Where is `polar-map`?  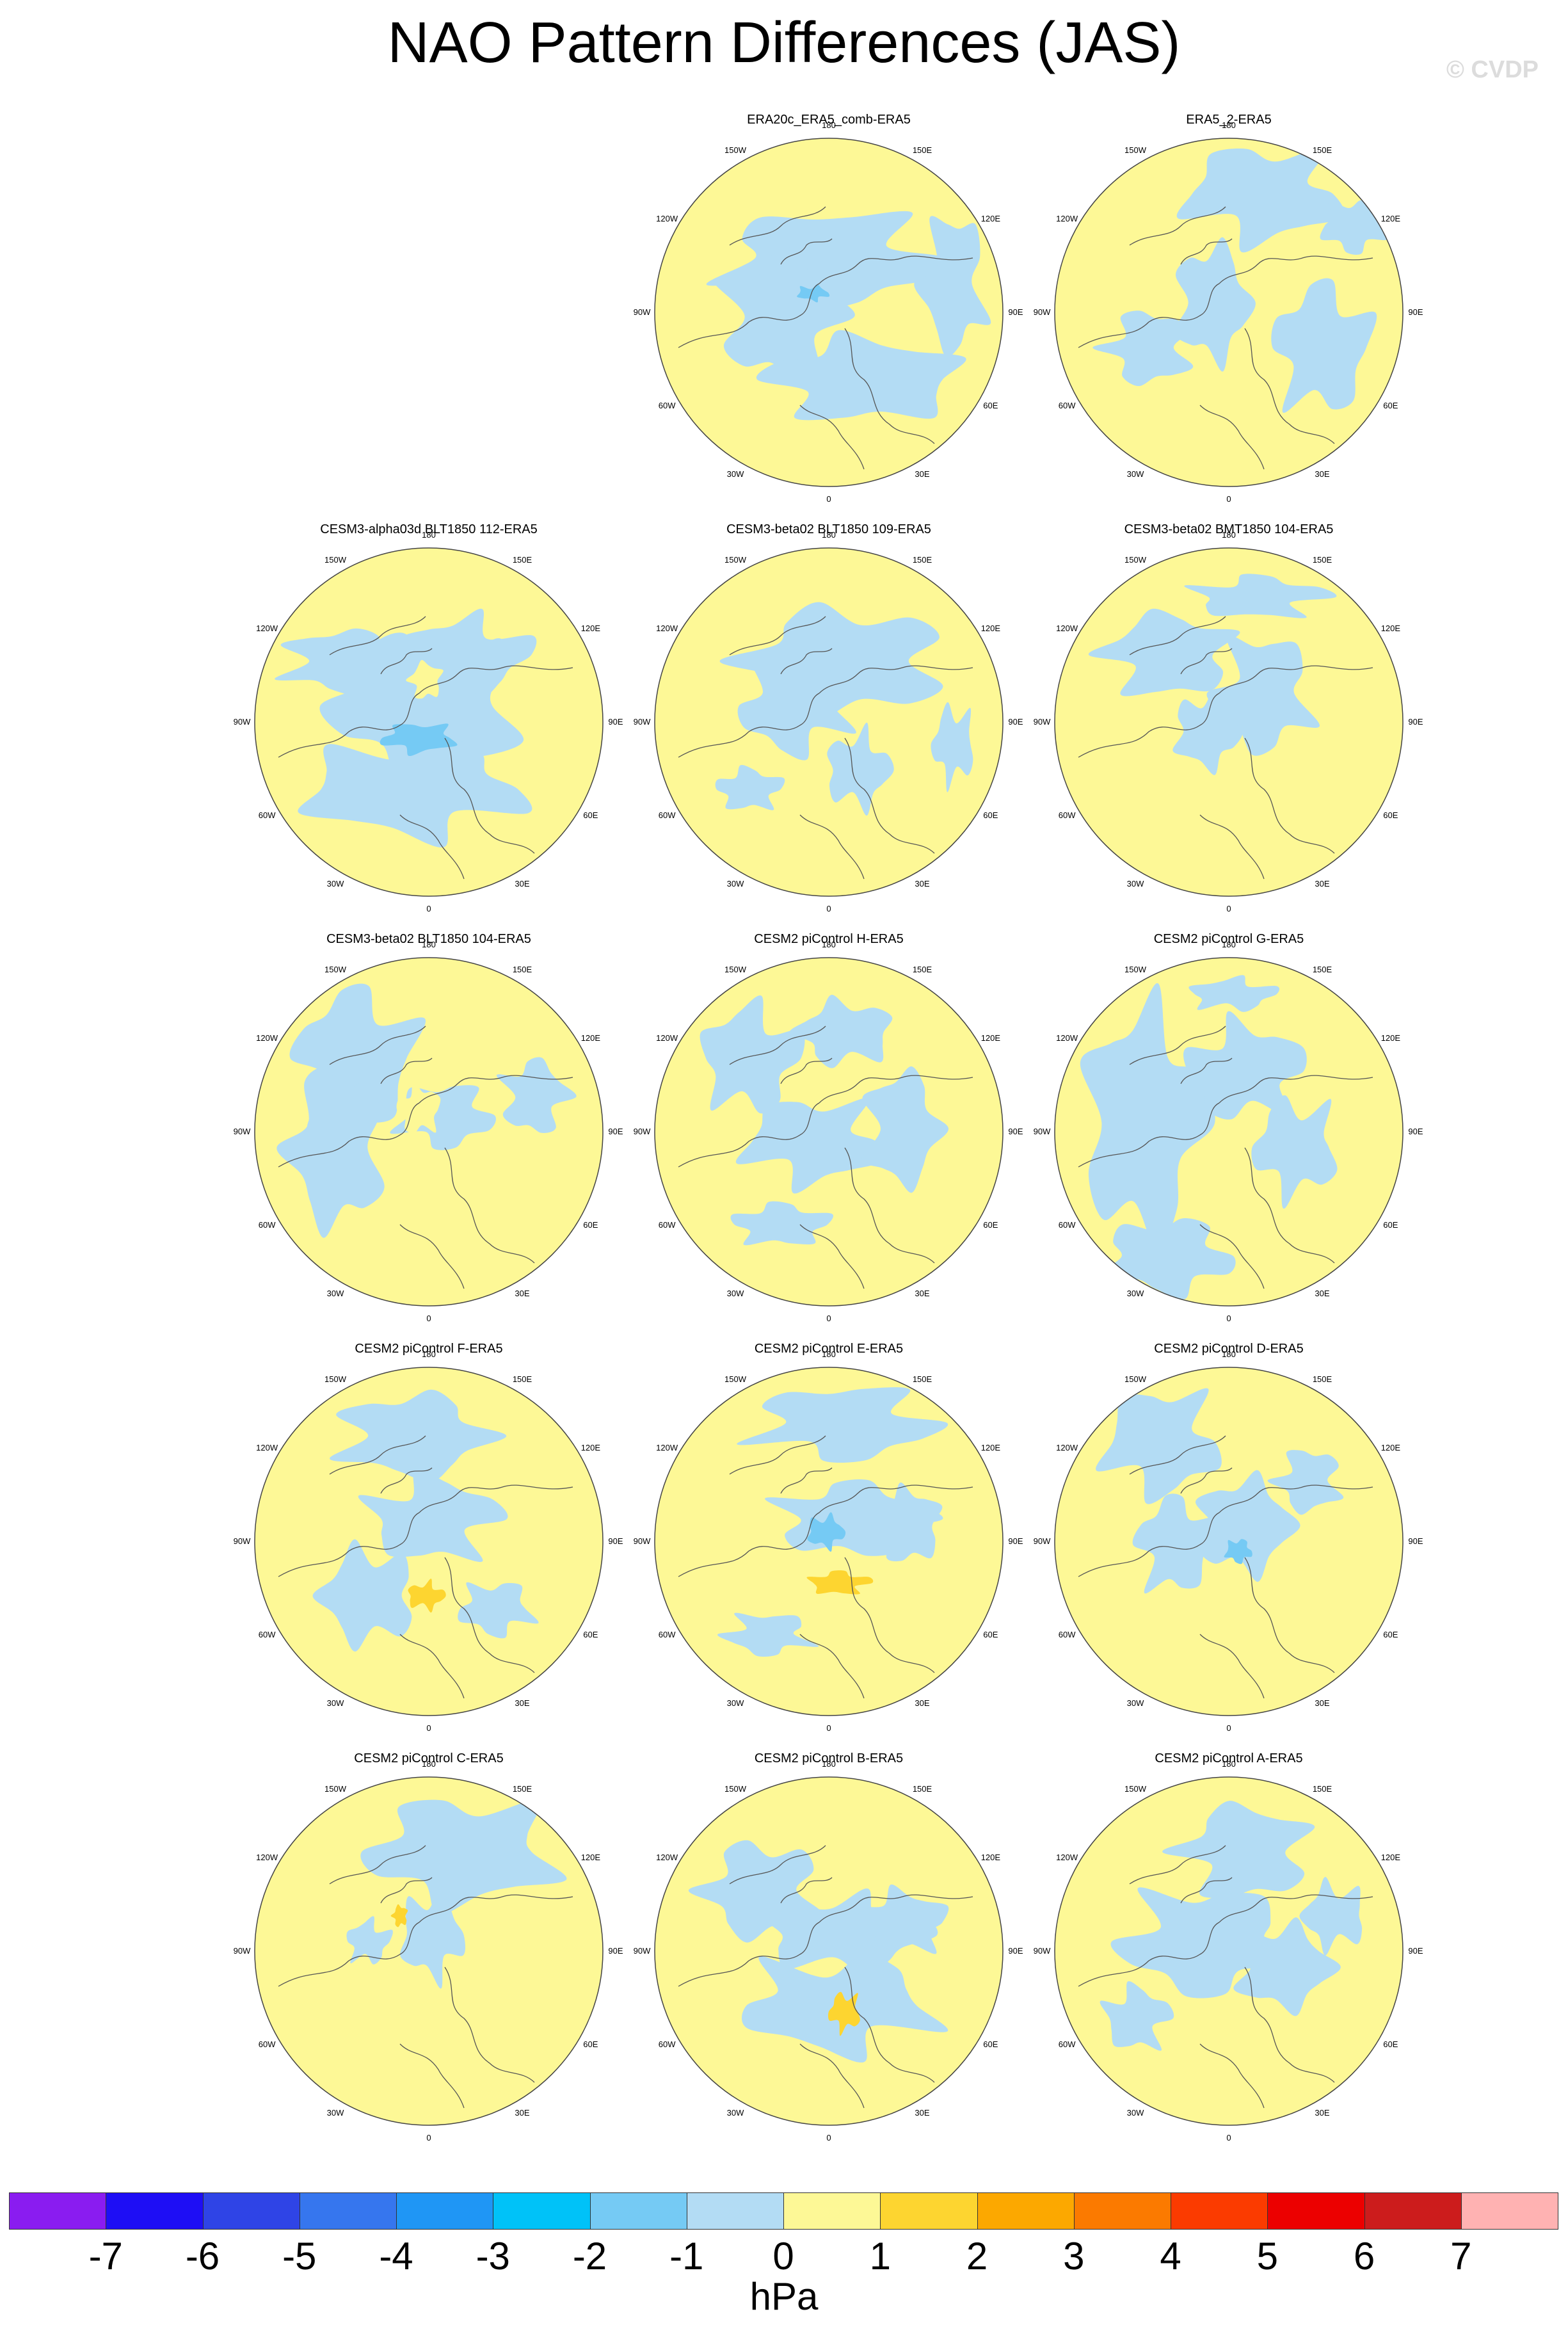
polar-map is located at coordinates (1229, 312).